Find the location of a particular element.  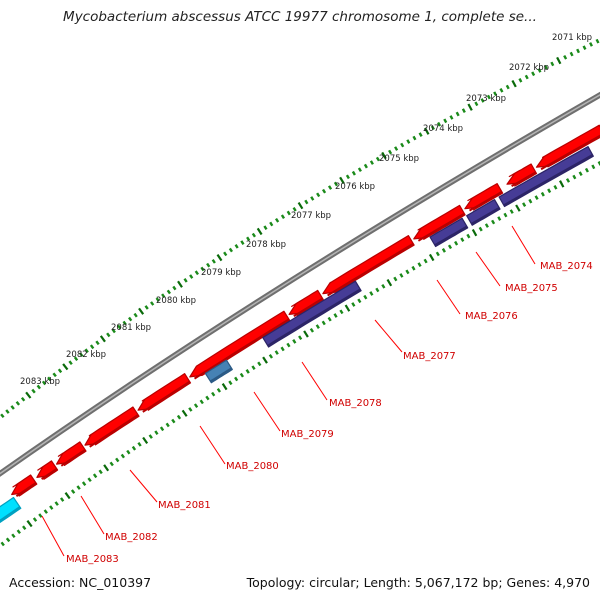

scale-label: 2072 kbp is located at coordinates (529, 68).